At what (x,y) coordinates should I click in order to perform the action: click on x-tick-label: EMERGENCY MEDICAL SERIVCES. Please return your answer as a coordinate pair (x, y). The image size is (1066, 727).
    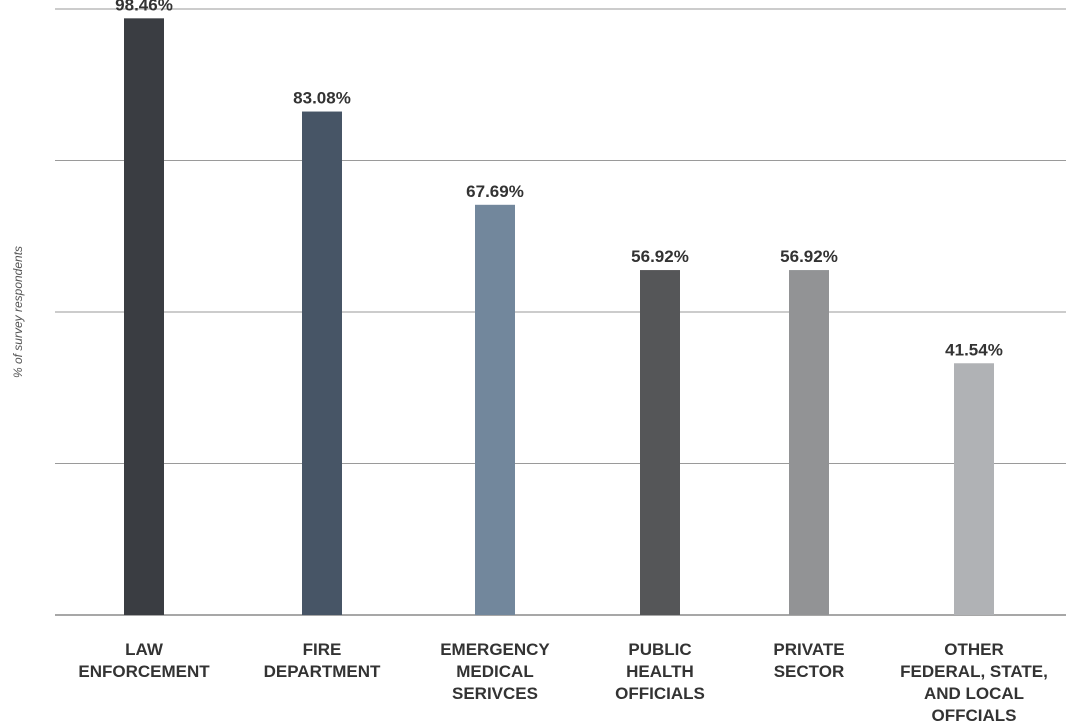
    Looking at the image, I should click on (495, 672).